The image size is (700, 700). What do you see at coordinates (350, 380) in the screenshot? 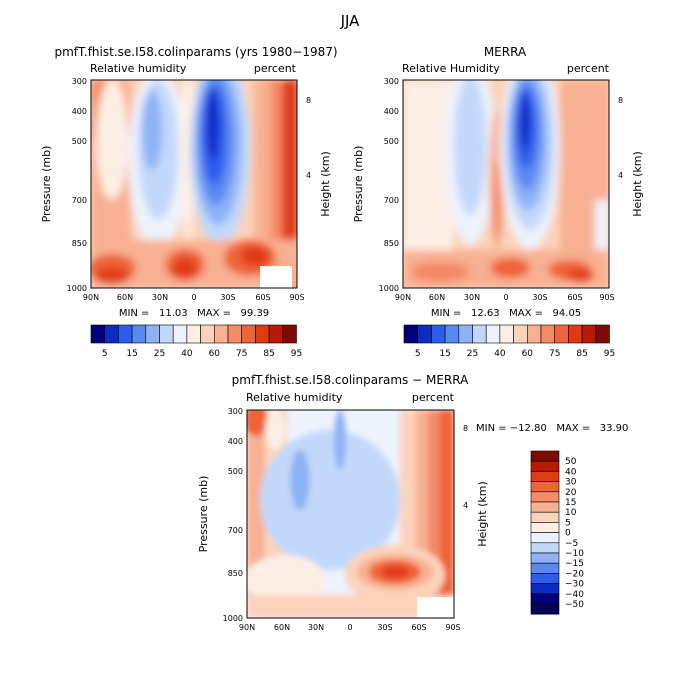
I see `panel-diff-title: pmfT.fhist.se.I58.colinparams − MERRA` at bounding box center [350, 380].